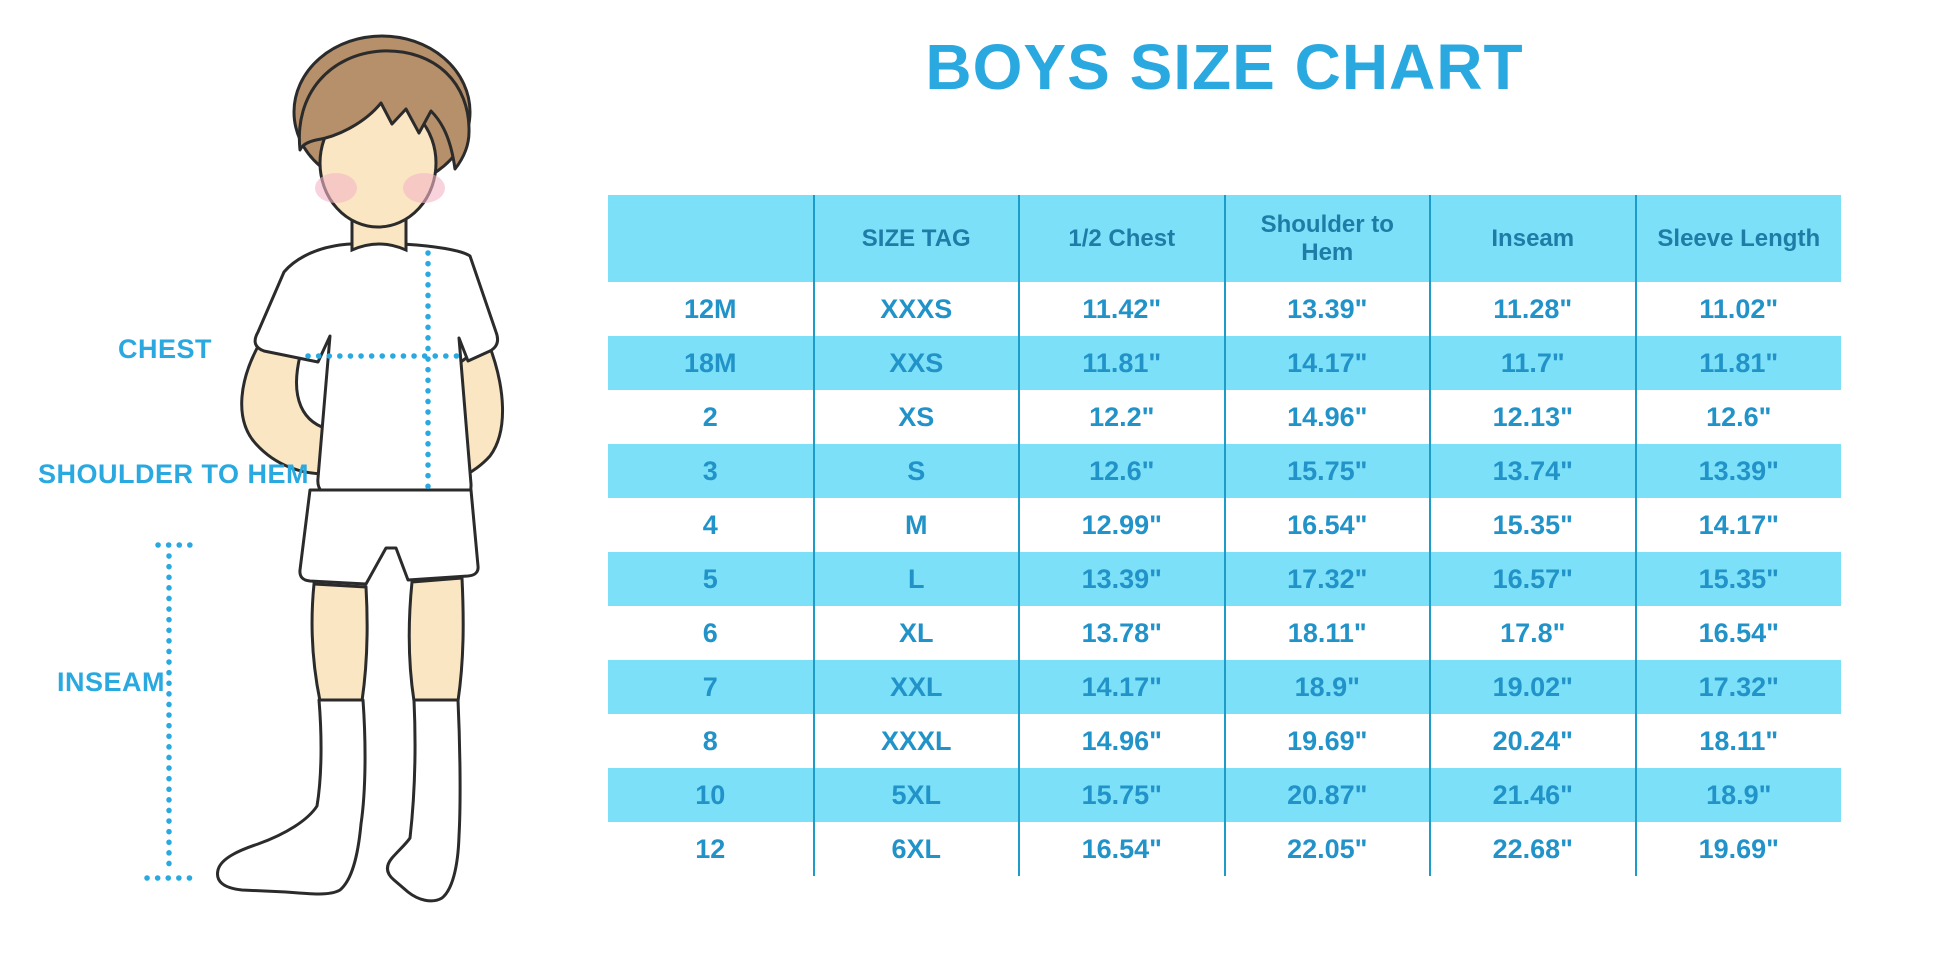 This screenshot has width=1946, height=973. I want to click on measurement-cell: 13.78", so click(1121, 633).